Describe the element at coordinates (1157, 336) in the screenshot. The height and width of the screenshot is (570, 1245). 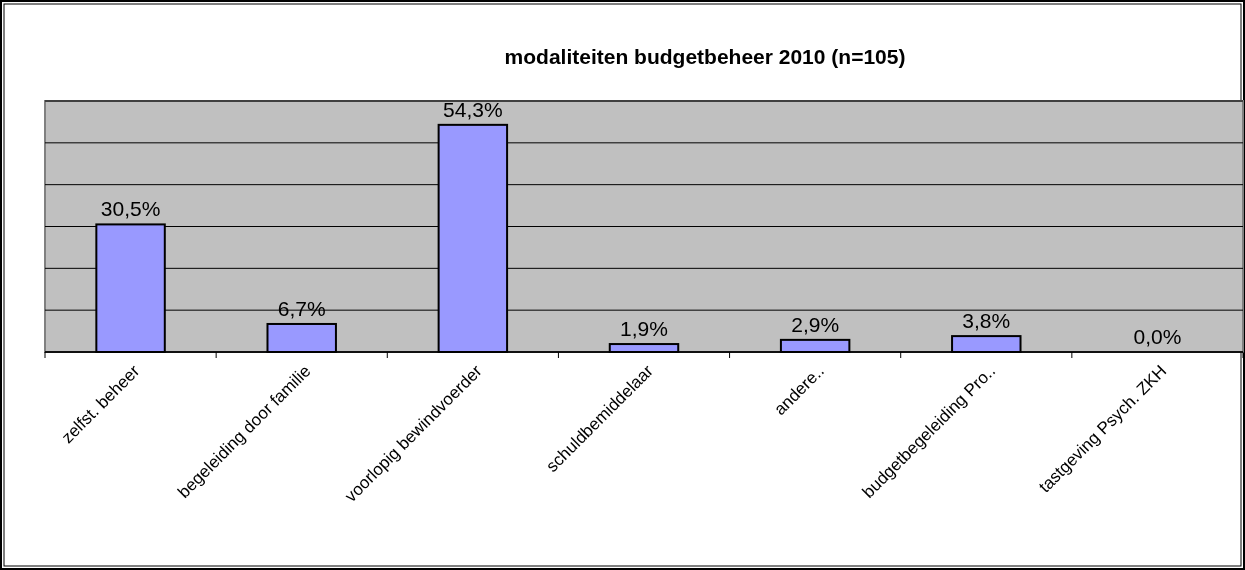
I see `data-label: 0,0%` at that location.